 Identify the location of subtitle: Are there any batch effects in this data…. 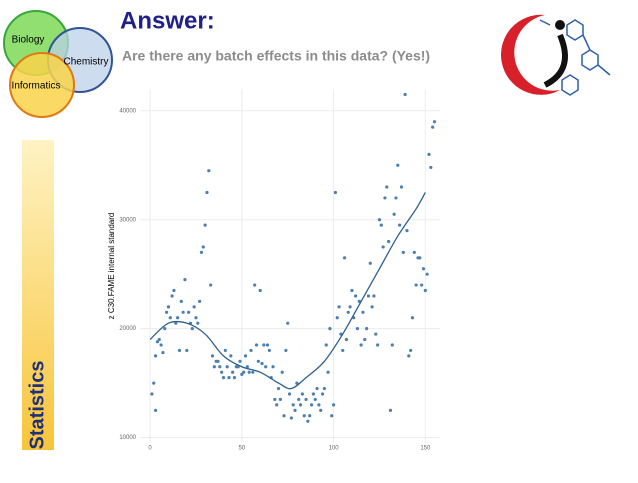
(276, 56).